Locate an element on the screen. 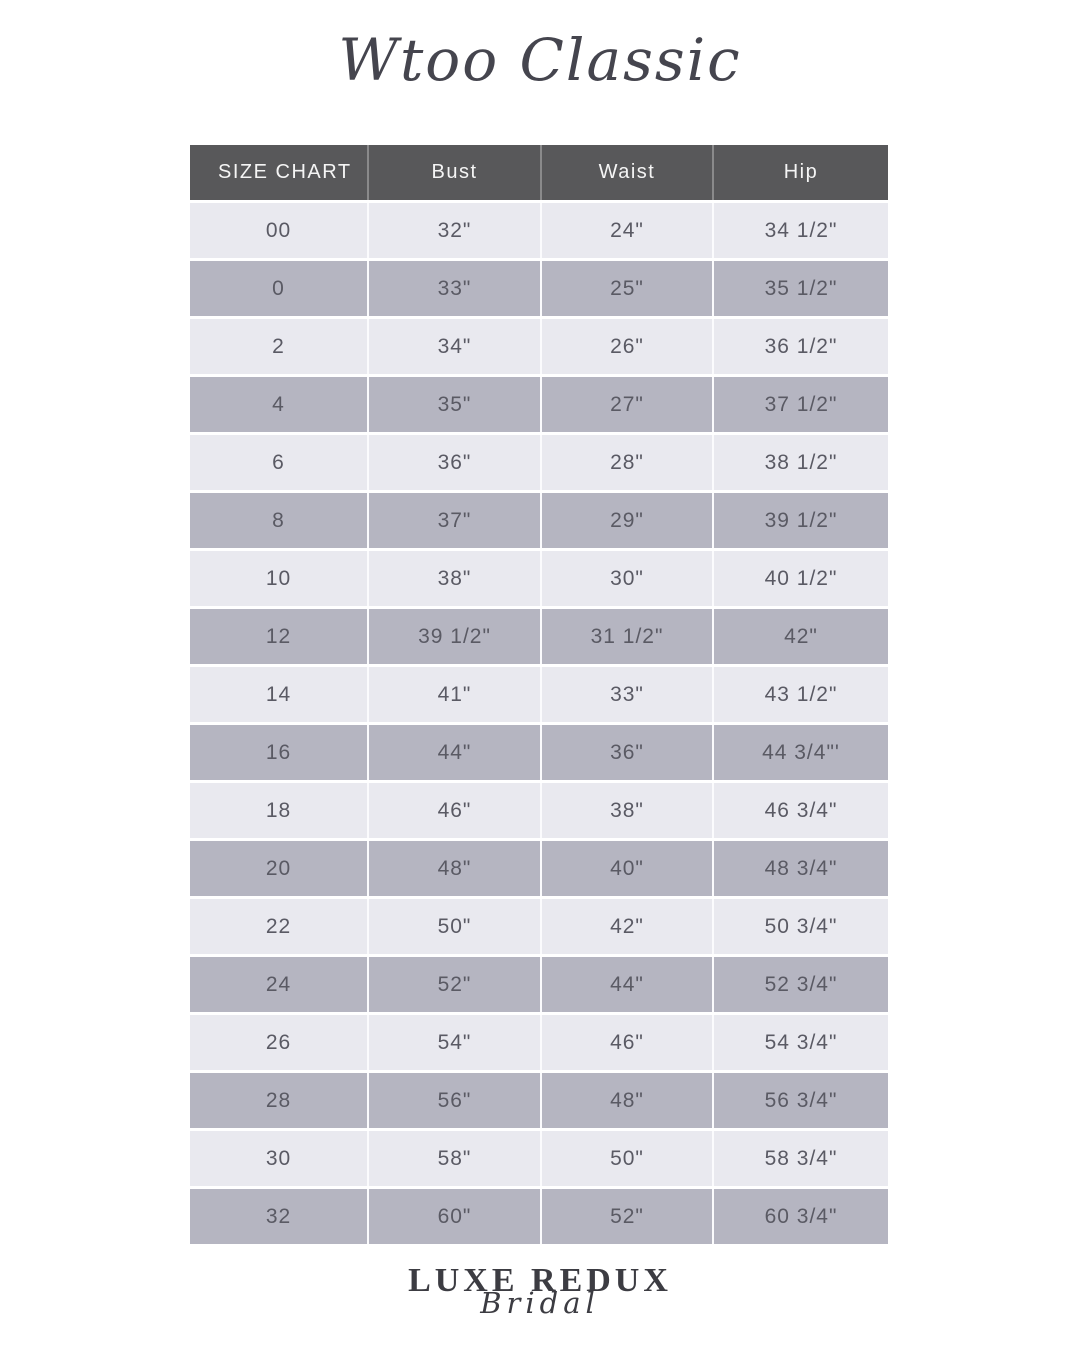  table-row: 24 52" 44" 52 3/4" is located at coordinates (539, 984).